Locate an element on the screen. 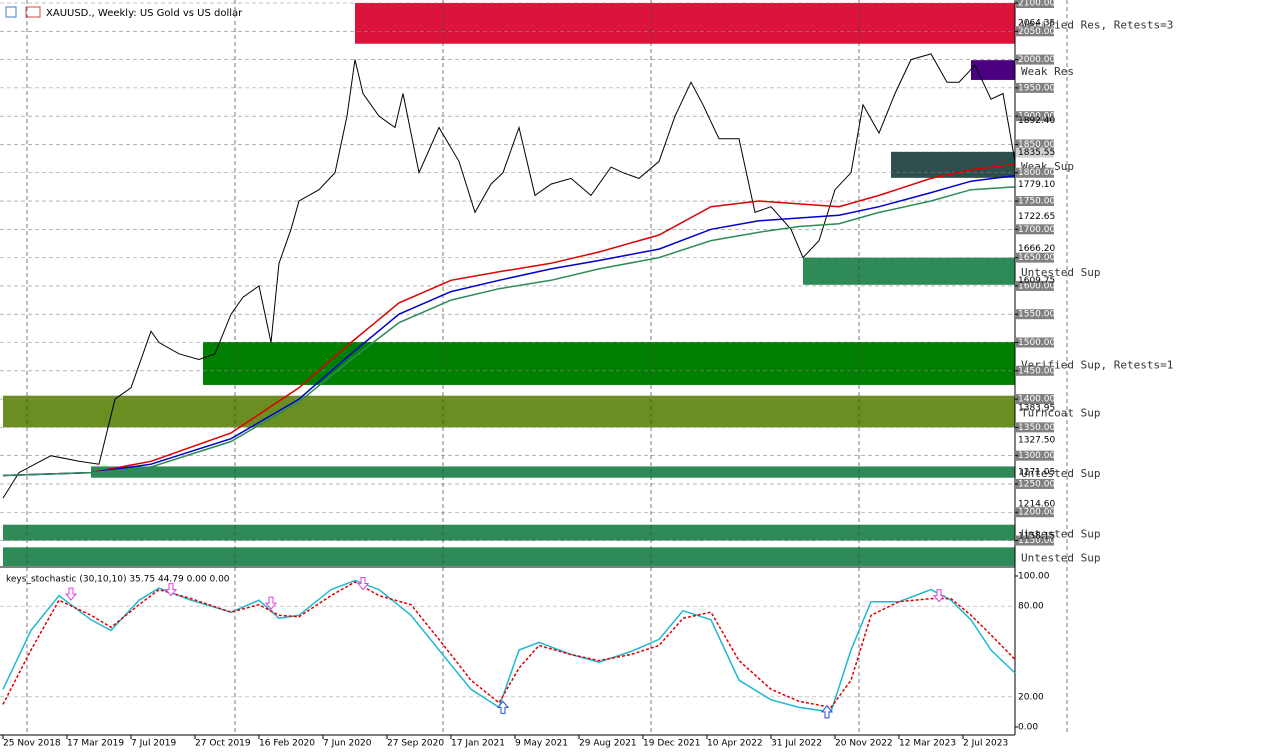 The image size is (1262, 752). x-tick-label: 31 Jul 2022 is located at coordinates (796, 744).